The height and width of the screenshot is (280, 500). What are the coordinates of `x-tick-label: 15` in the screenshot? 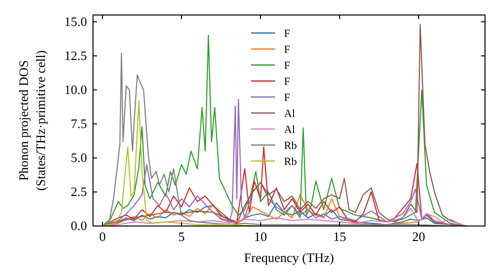 It's located at (339, 236).